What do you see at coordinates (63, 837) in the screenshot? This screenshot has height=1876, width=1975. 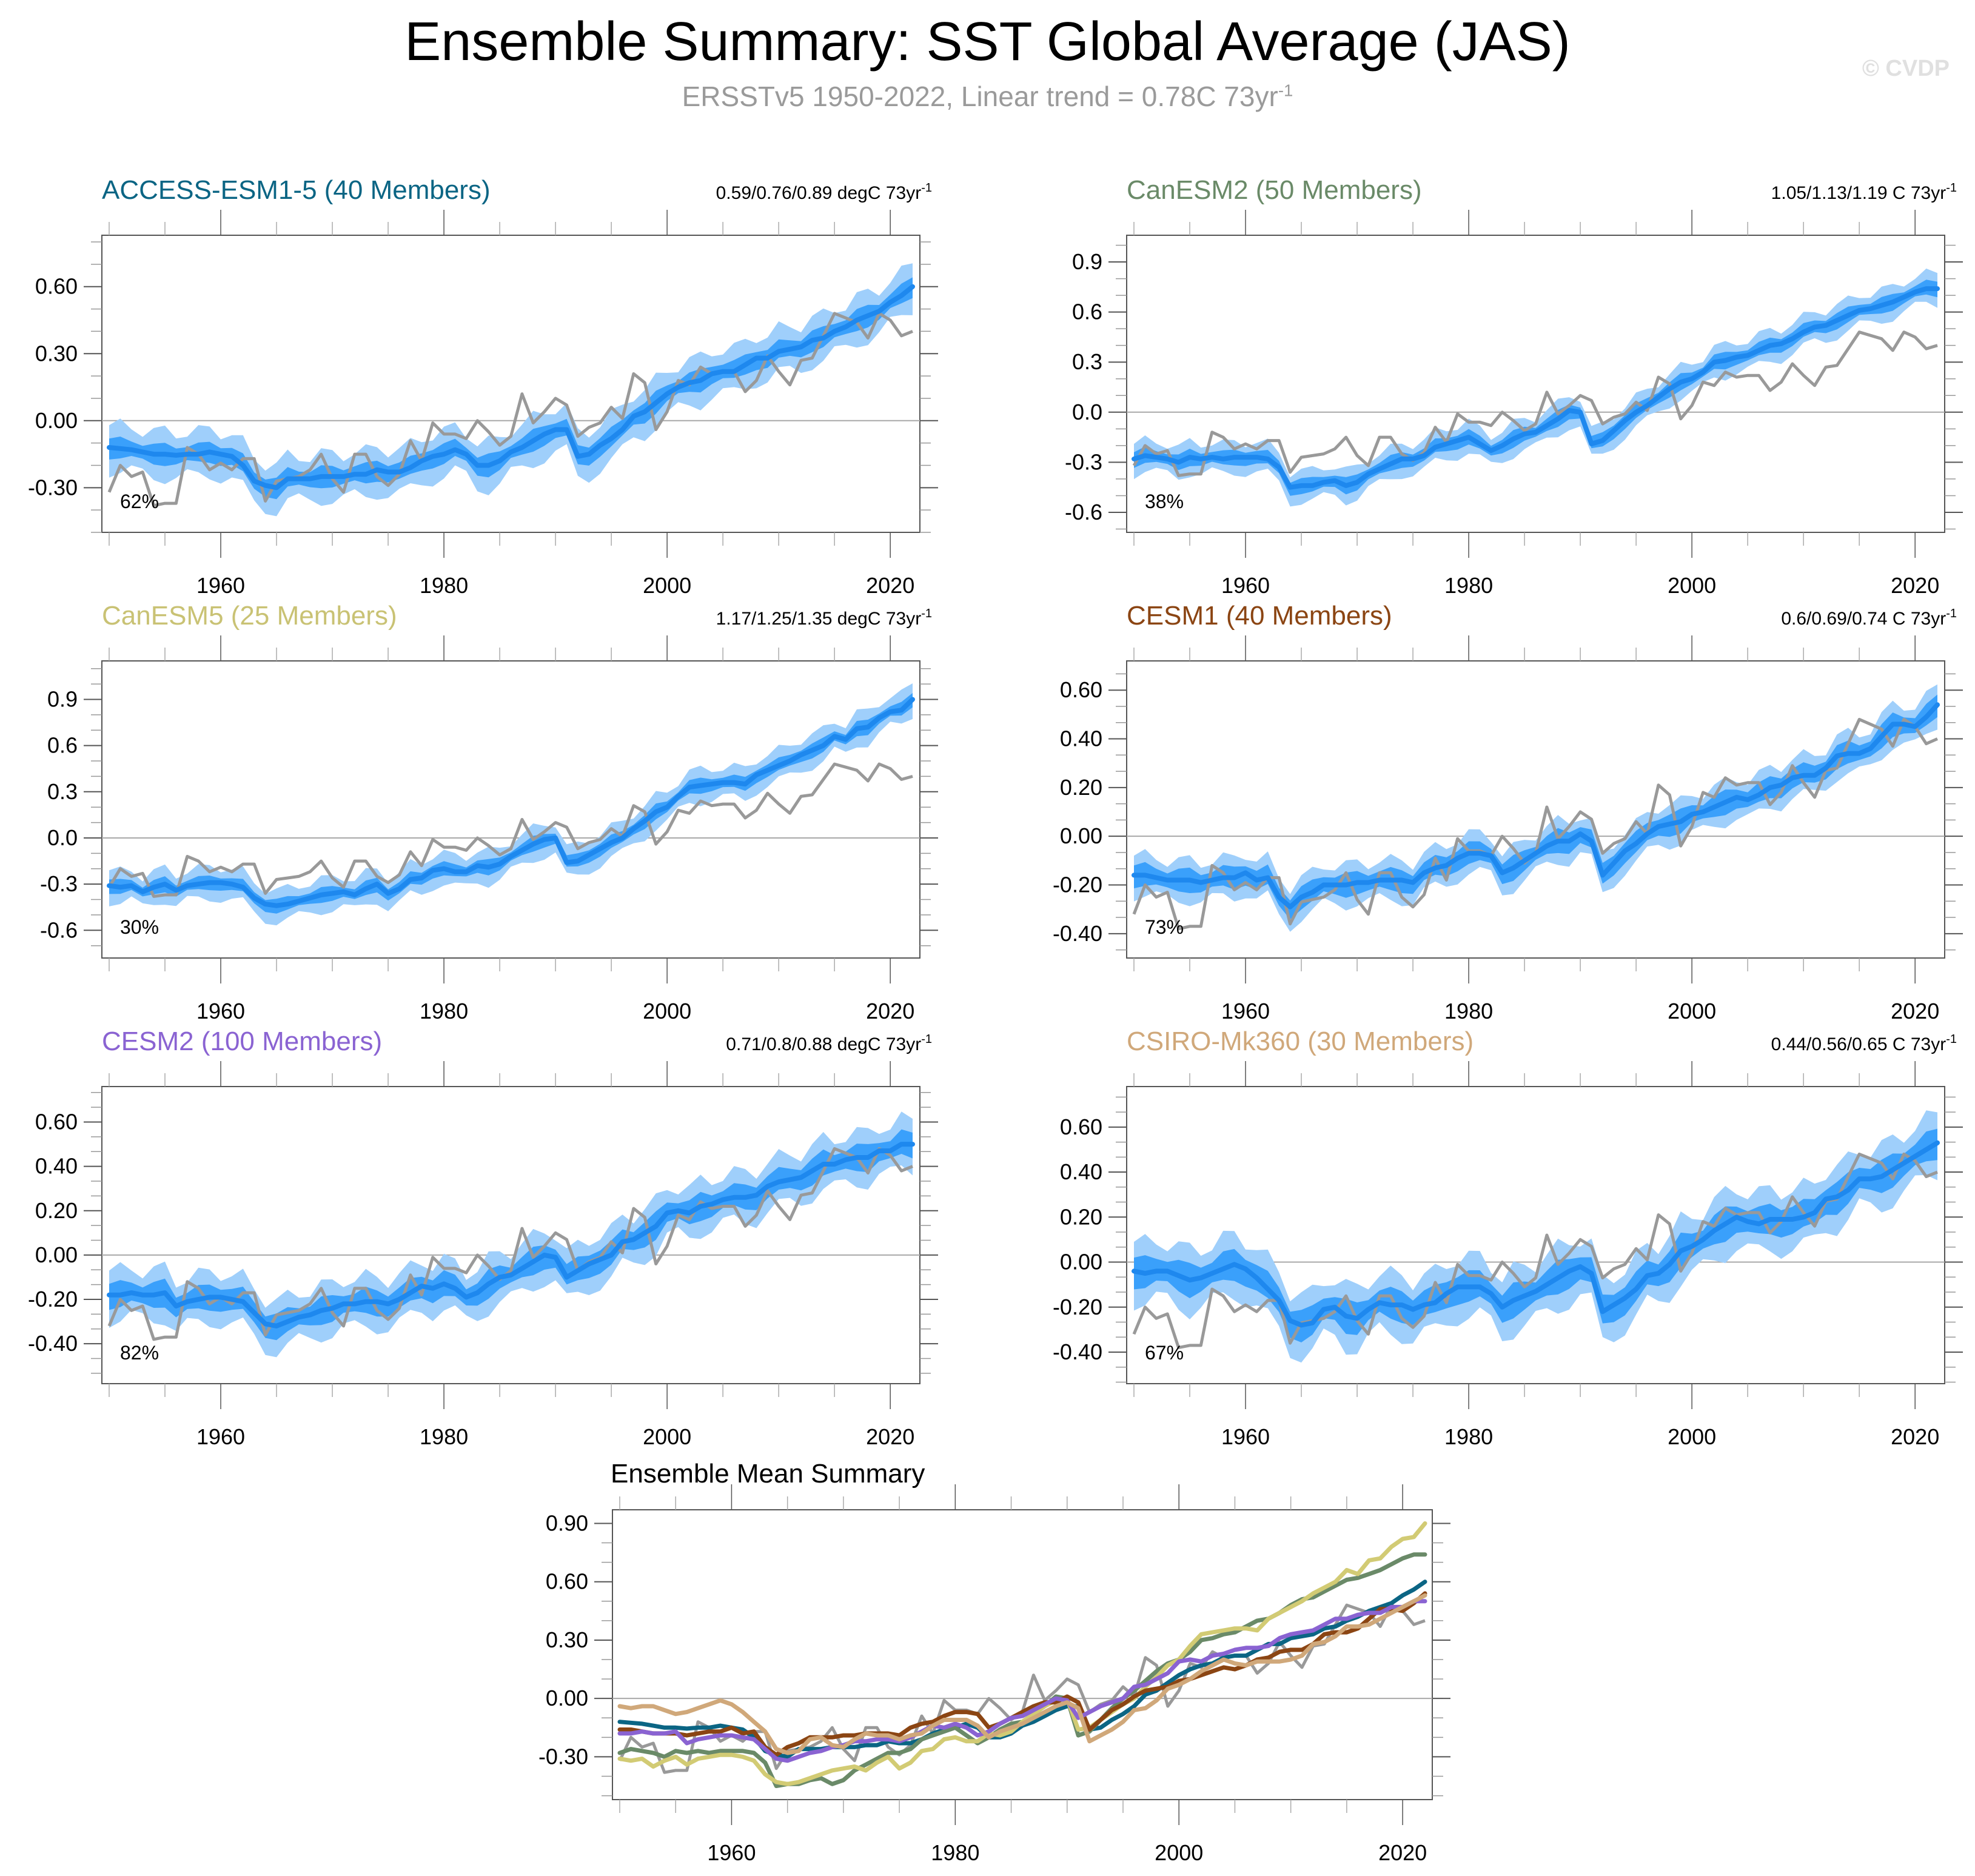 I see `y-tick-label: 0.0` at bounding box center [63, 837].